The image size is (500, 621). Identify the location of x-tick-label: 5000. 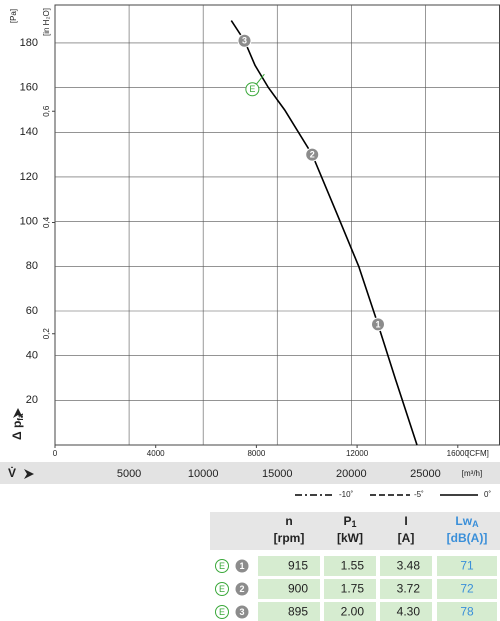
(129, 474).